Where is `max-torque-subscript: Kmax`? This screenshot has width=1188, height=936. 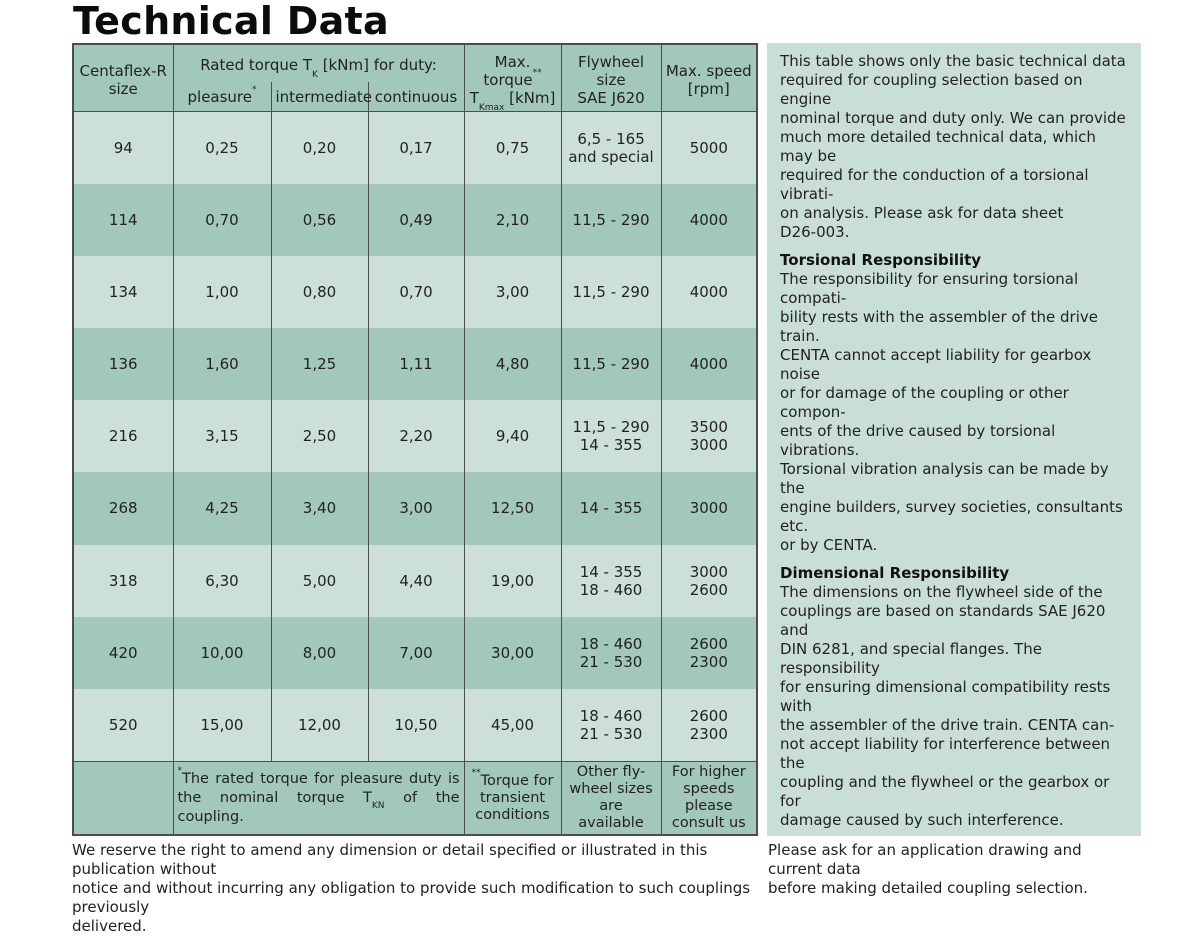
max-torque-subscript: Kmax is located at coordinates (491, 107).